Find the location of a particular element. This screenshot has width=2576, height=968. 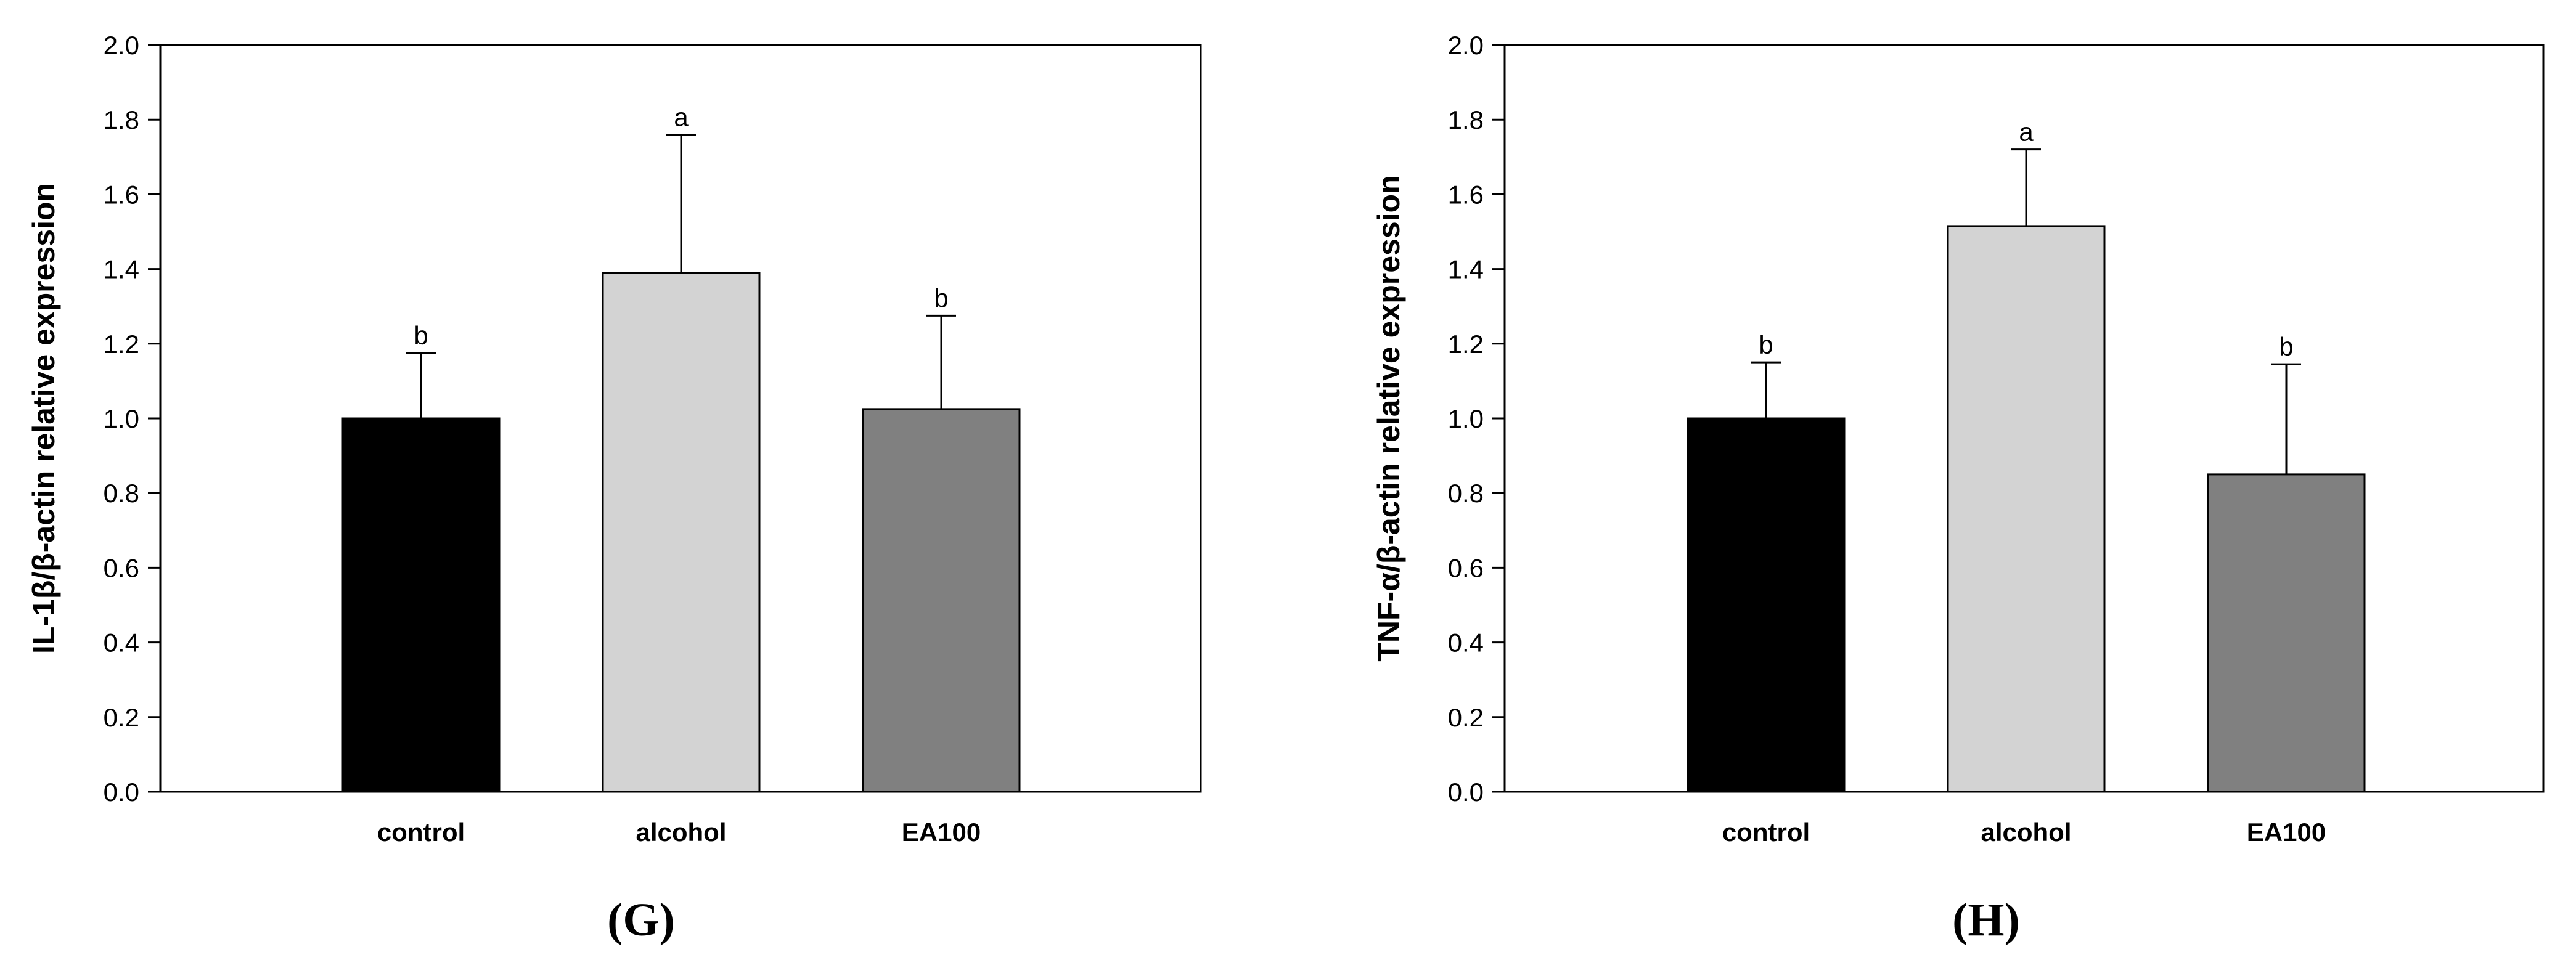

y-axis-label: IL-1β/β-actin relative expression is located at coordinates (44, 418).